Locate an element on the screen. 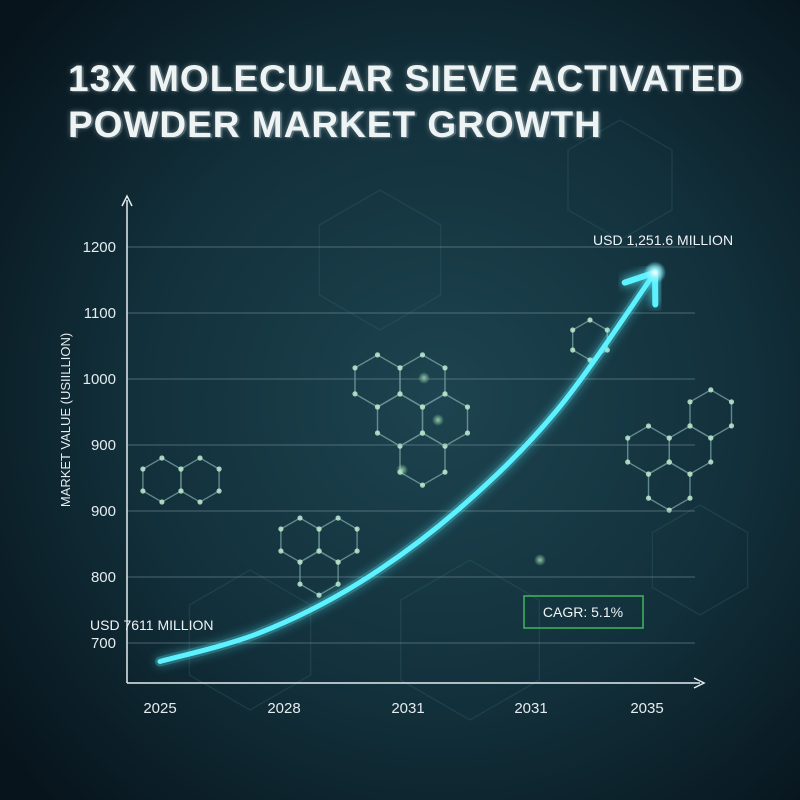 The image size is (800, 800). y-tick-labels: 700 800 900 900 1000 1100 1200 is located at coordinates (99, 445).